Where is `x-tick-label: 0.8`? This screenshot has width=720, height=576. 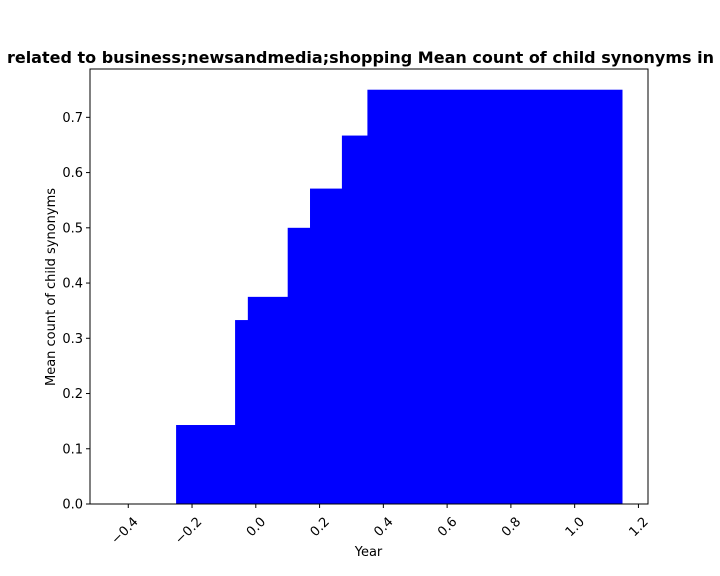 x-tick-label: 0.8 is located at coordinates (511, 527).